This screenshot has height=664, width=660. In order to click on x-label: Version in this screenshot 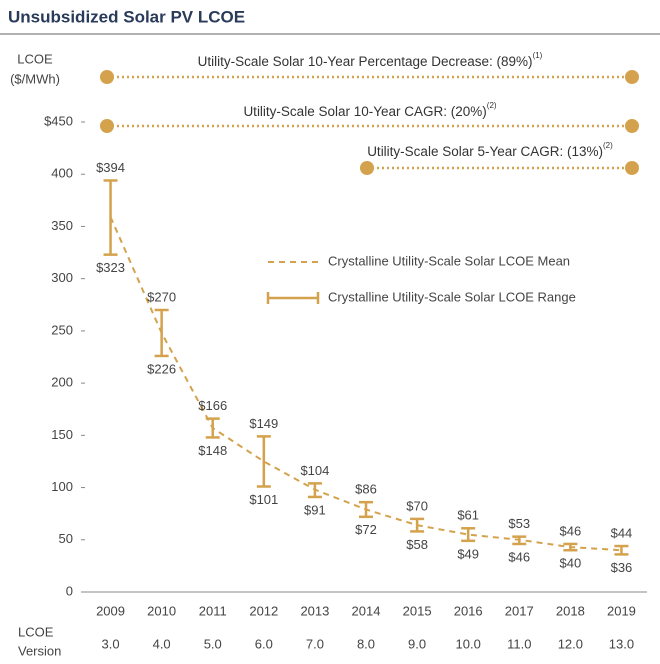, I will do `click(39, 650)`.